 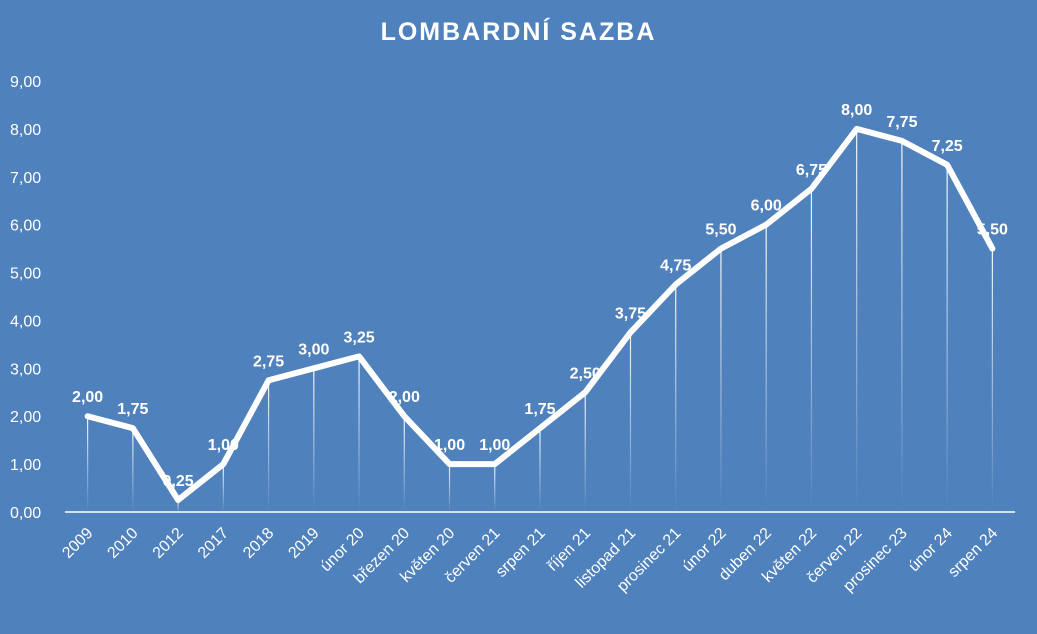 What do you see at coordinates (77, 543) in the screenshot?
I see `x-tick-label: 2009` at bounding box center [77, 543].